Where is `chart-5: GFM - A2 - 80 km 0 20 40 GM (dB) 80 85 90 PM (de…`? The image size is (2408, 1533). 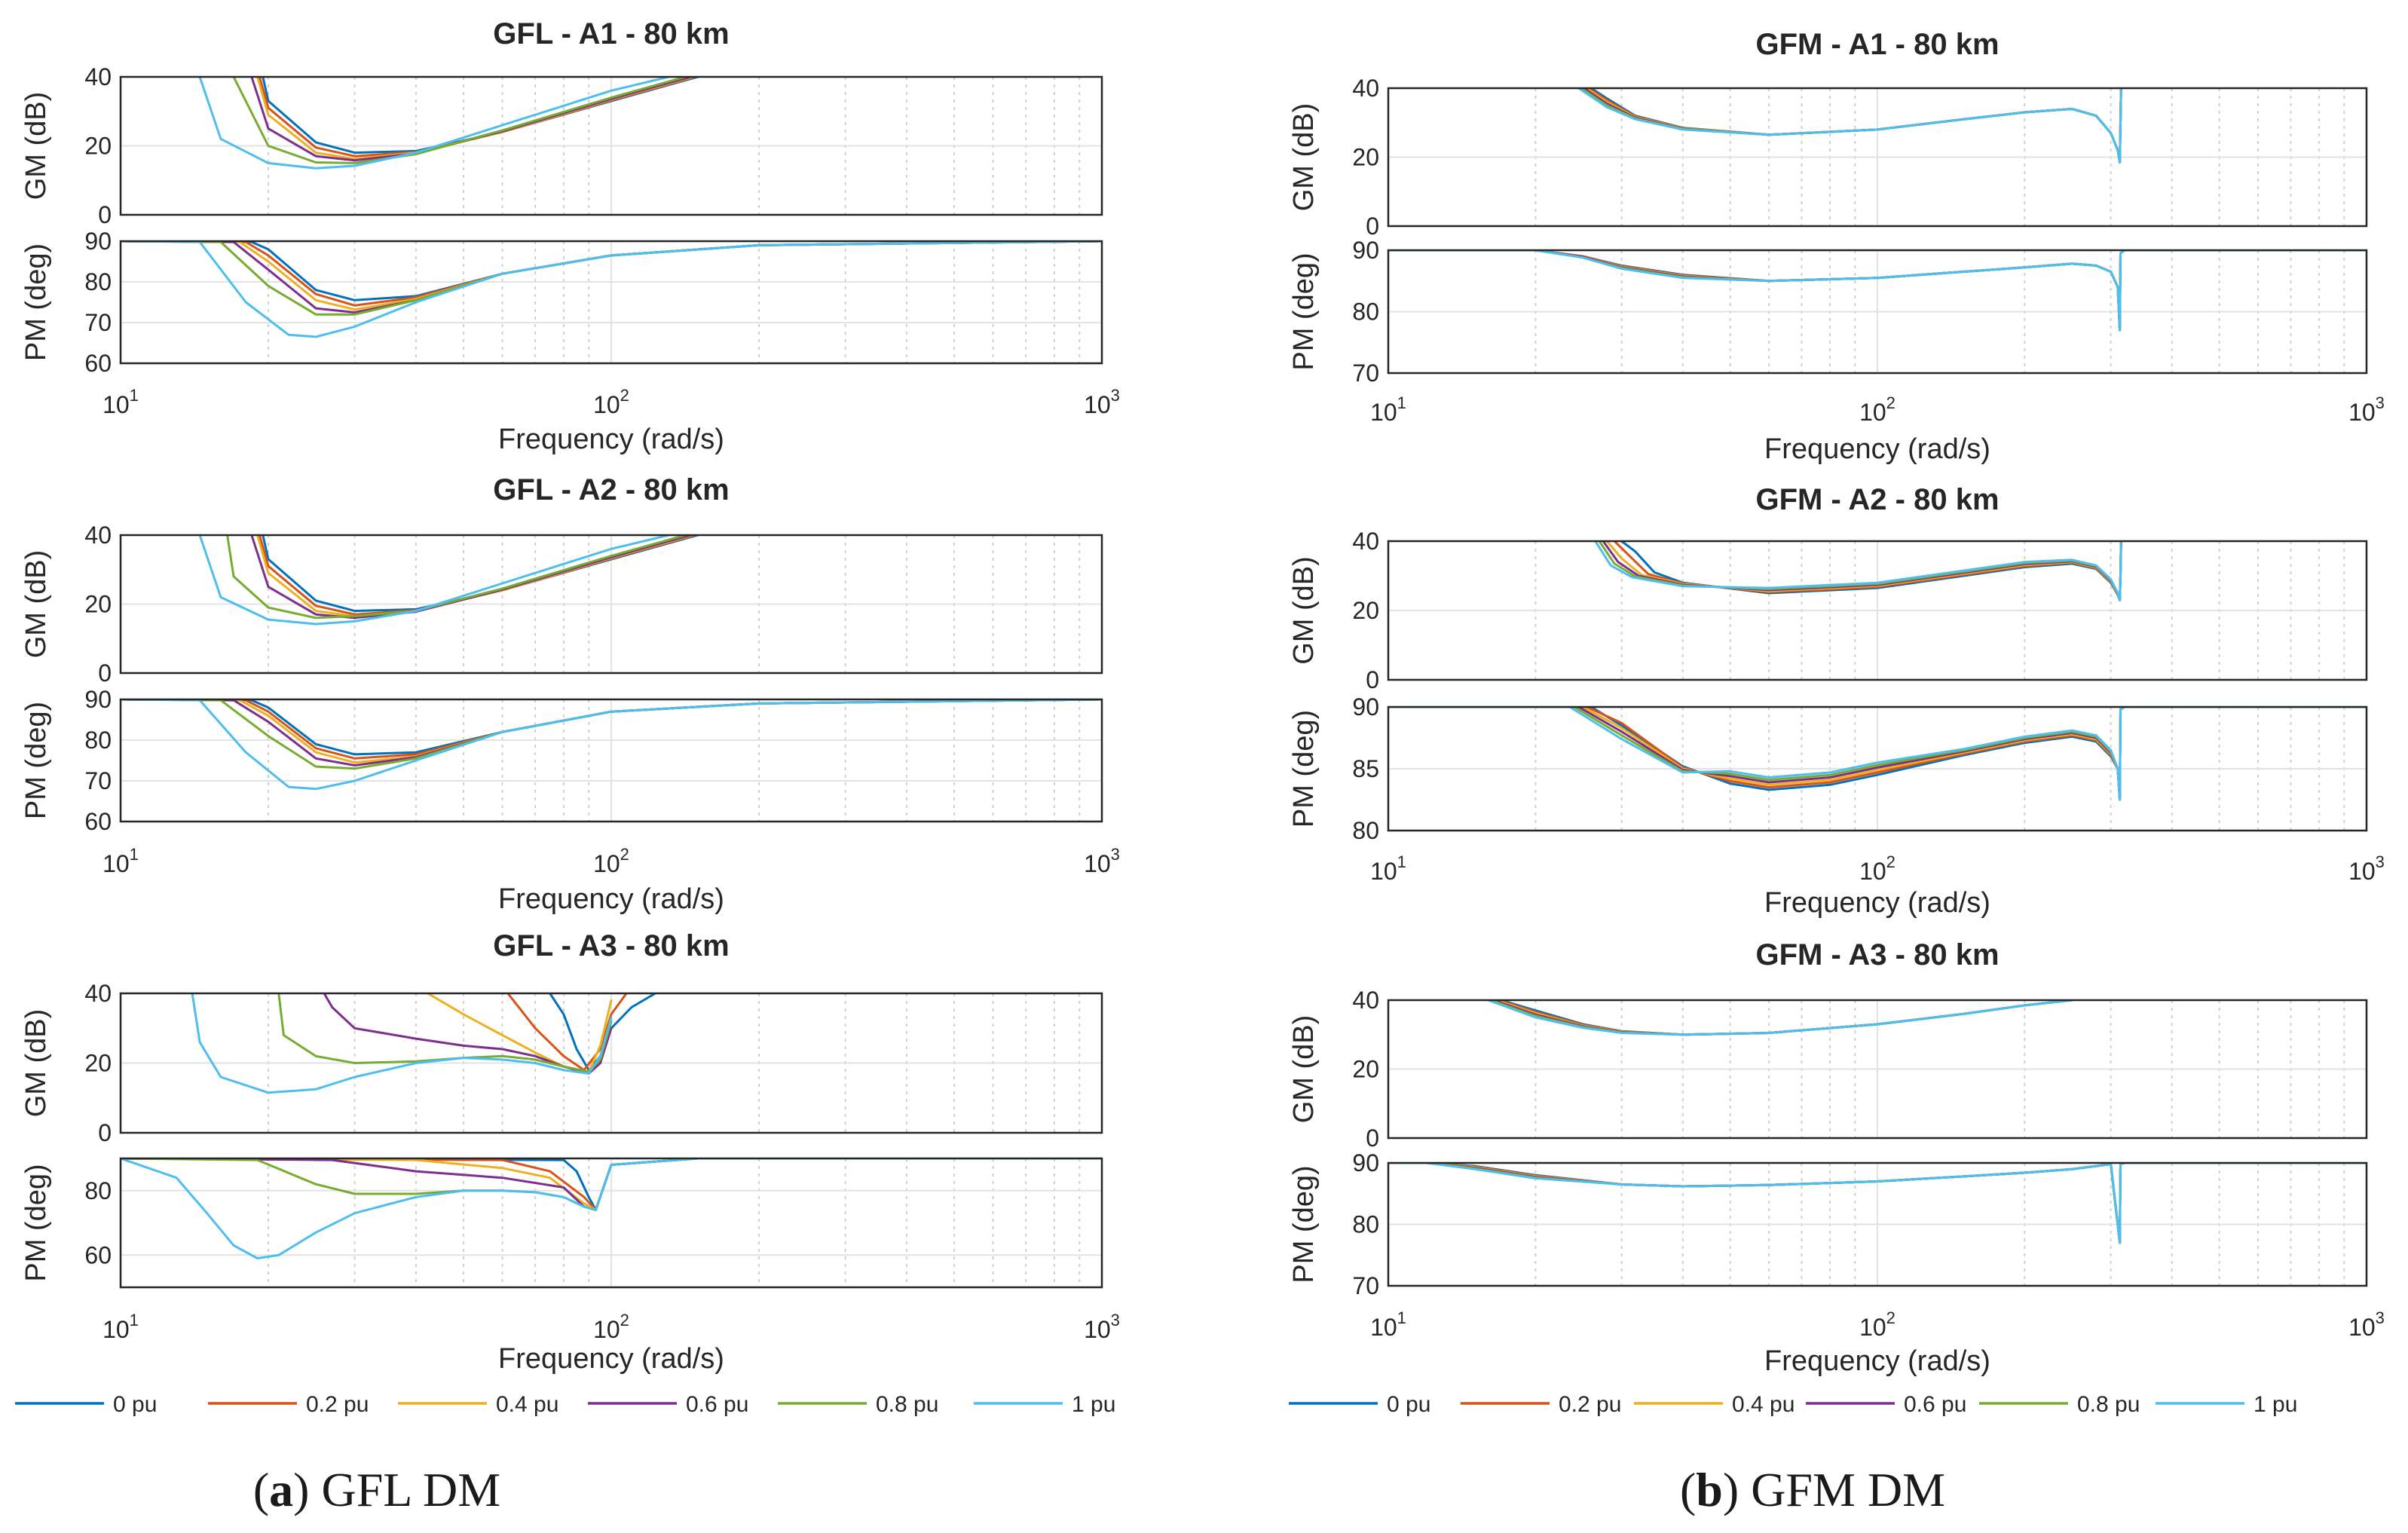
chart-5: GFM - A2 - 80 km 0 20 40 GM (dB) 80 85 90 PM (de… is located at coordinates (1836, 701).